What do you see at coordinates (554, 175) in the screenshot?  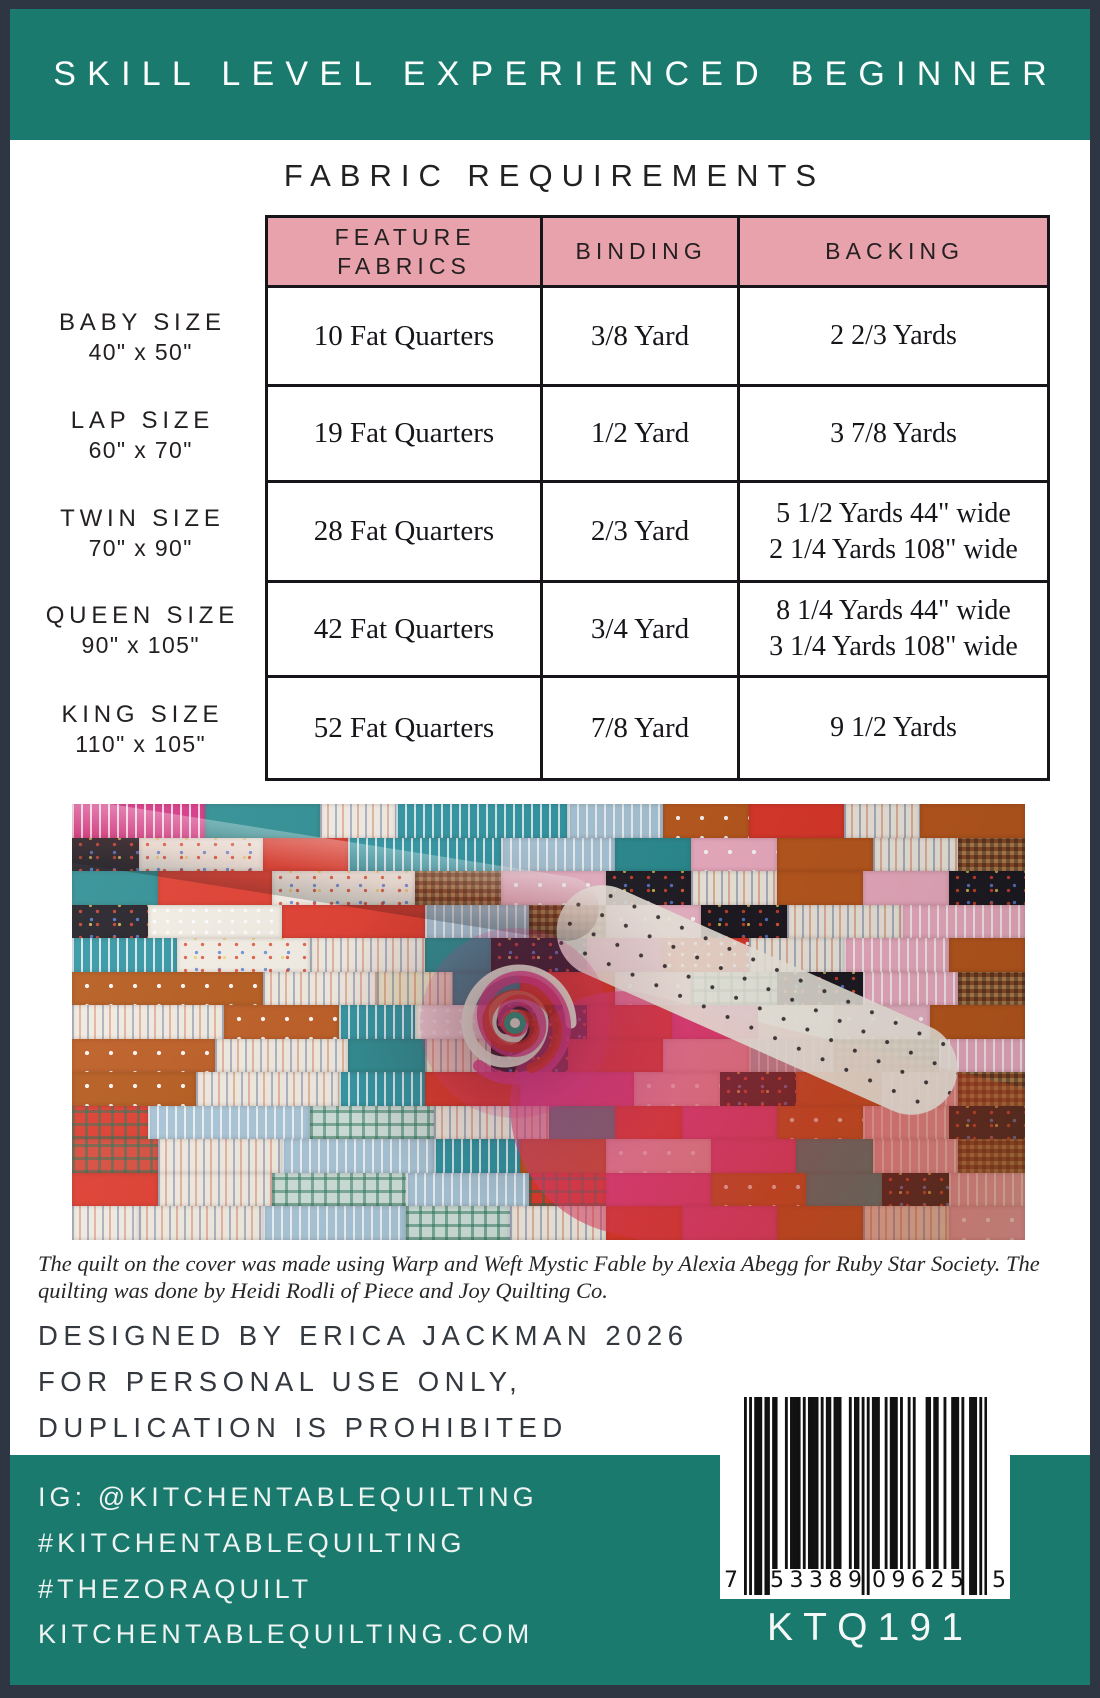 I see `fabric-requirements-heading: FABRIC REQUIREMENTS` at bounding box center [554, 175].